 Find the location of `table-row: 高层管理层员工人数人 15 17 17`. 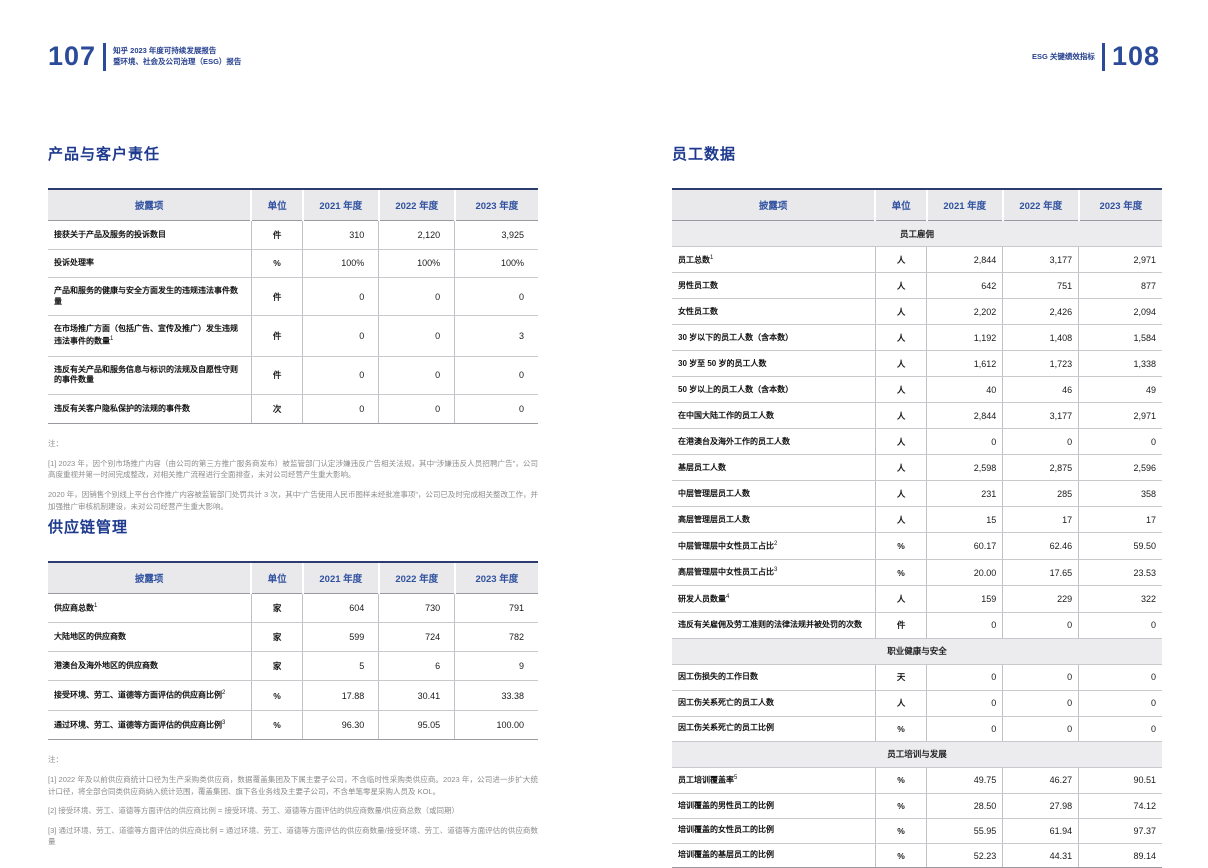

table-row: 高层管理层员工人数人 15 17 17 is located at coordinates (917, 520).